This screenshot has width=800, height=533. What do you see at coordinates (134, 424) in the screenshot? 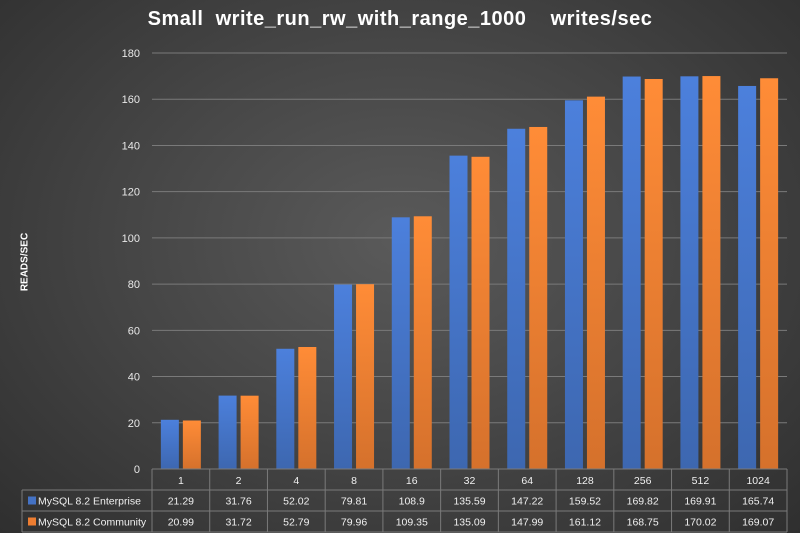
I see `y-tick-label: 20` at bounding box center [134, 424].